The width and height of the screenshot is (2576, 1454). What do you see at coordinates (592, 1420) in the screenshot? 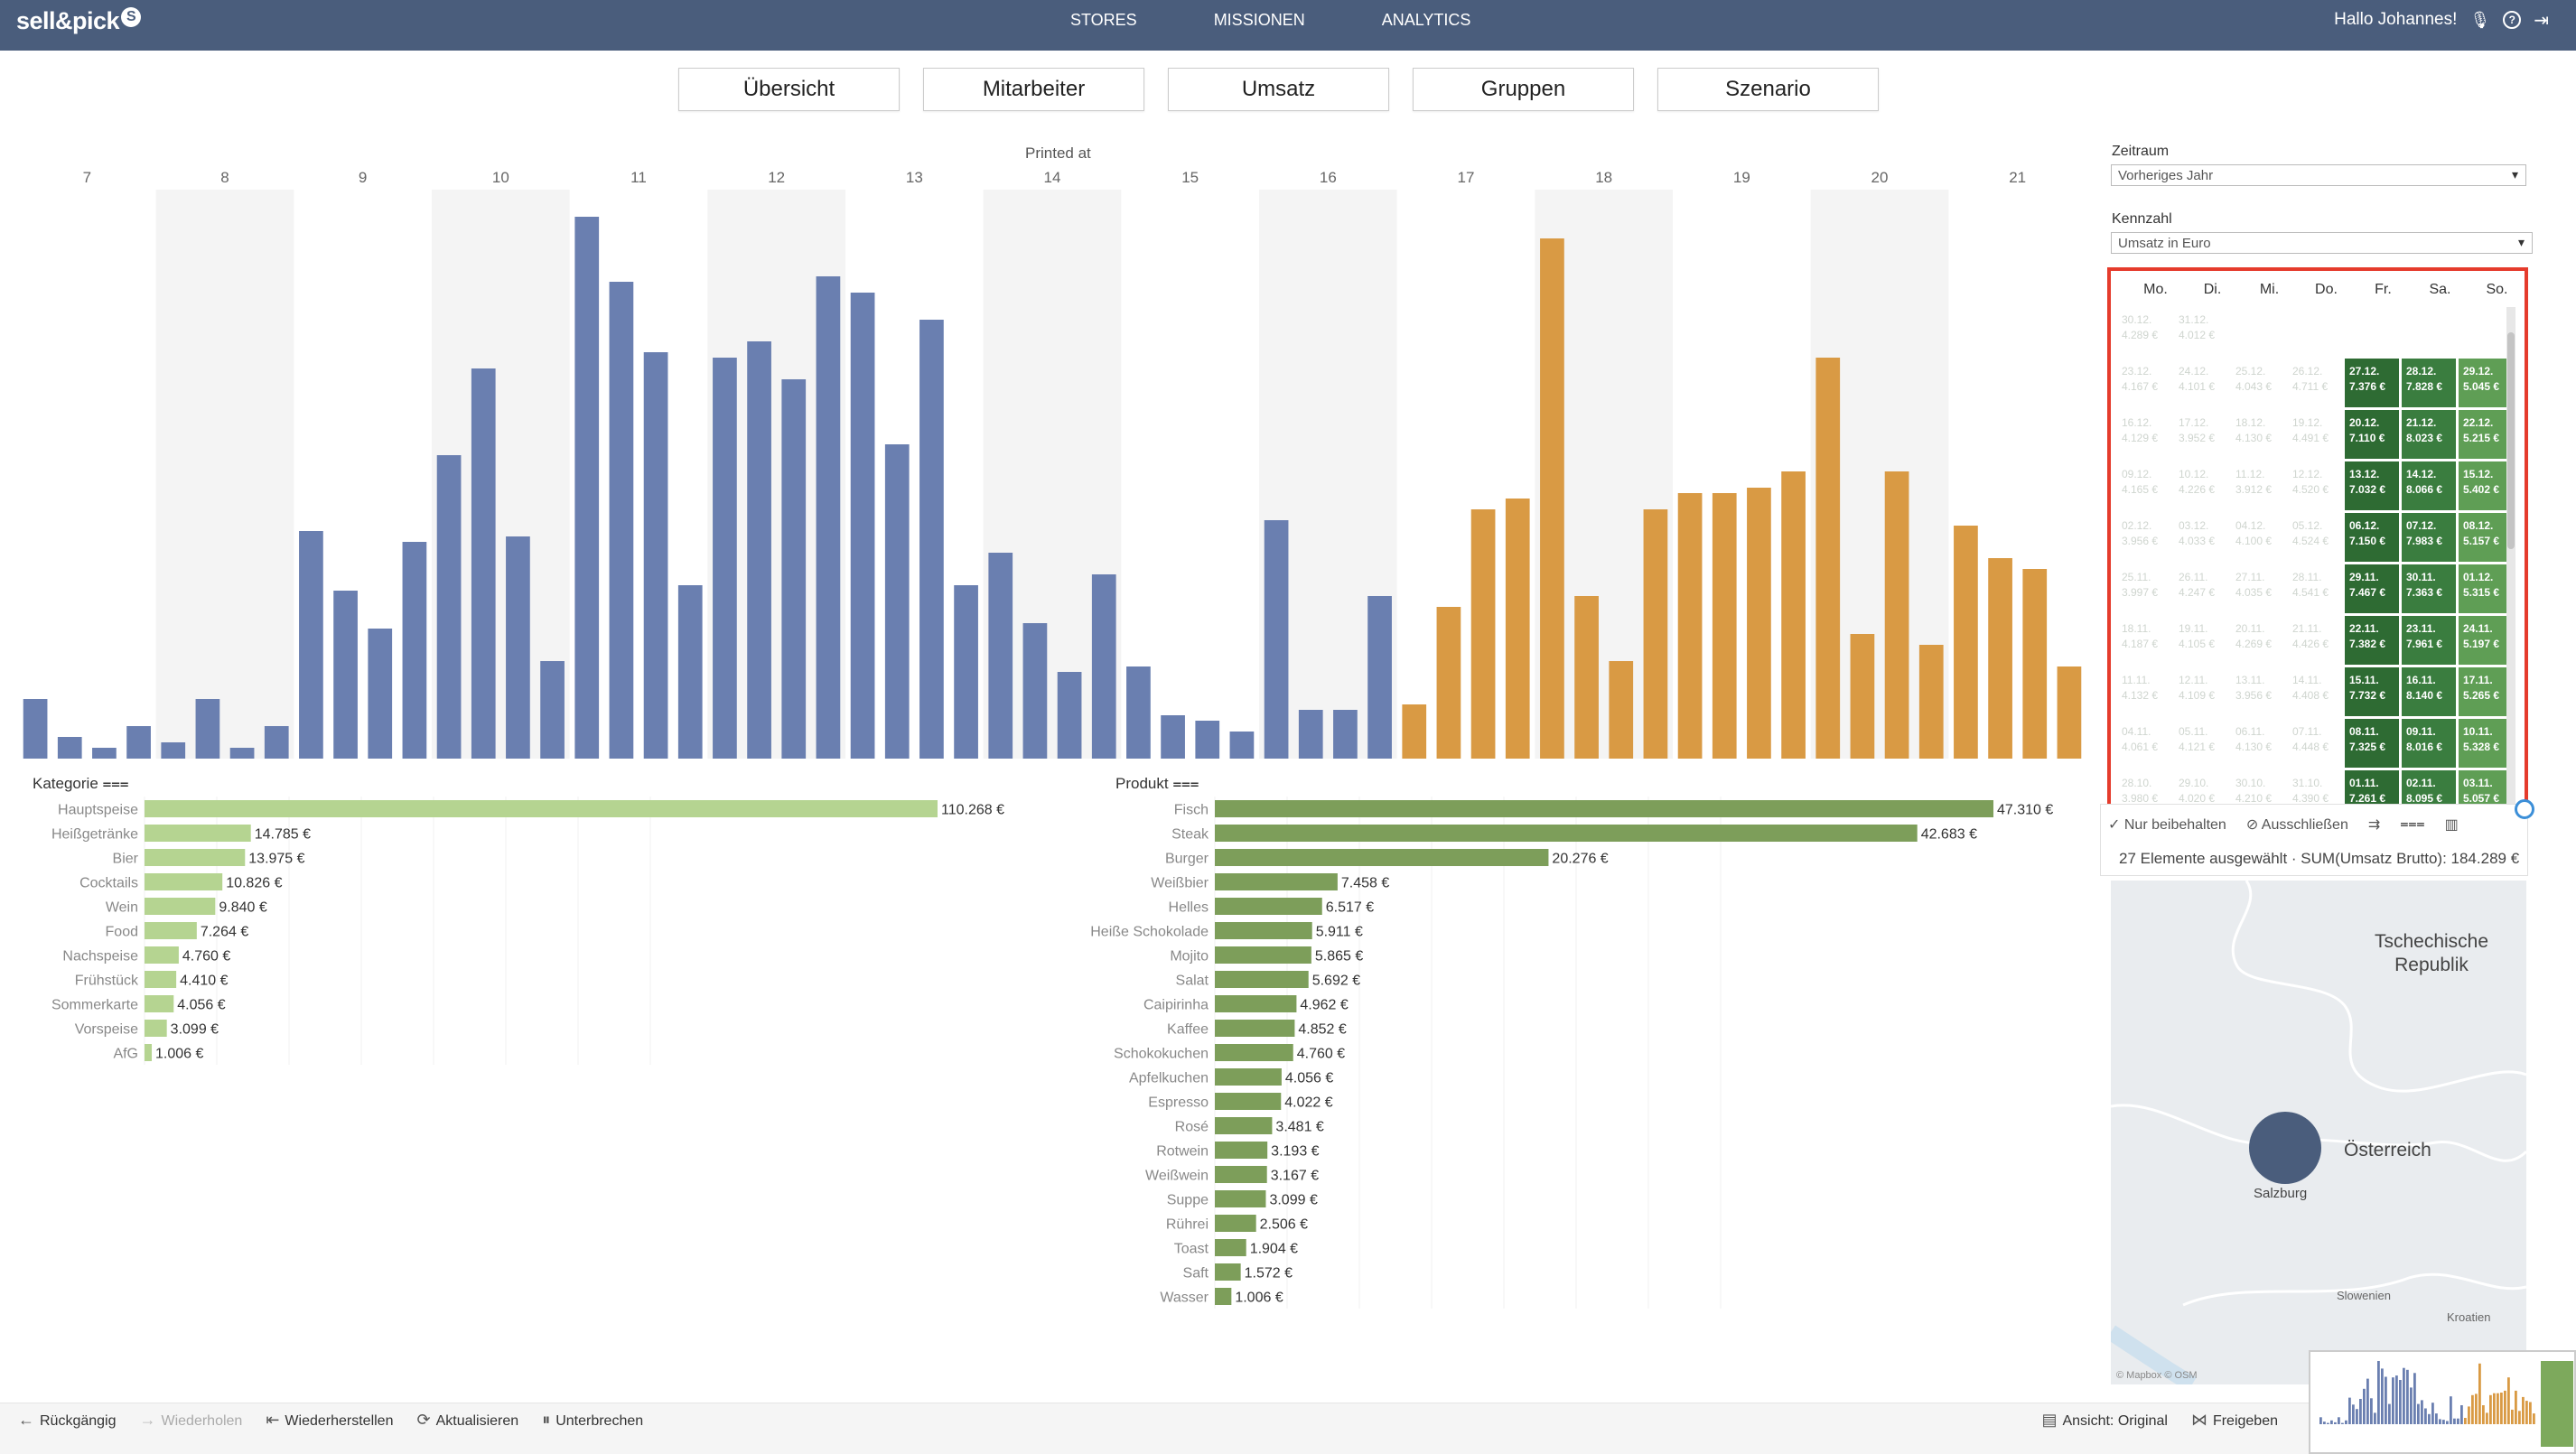
I see `pause-button: ⏸ Unterbrechen` at bounding box center [592, 1420].